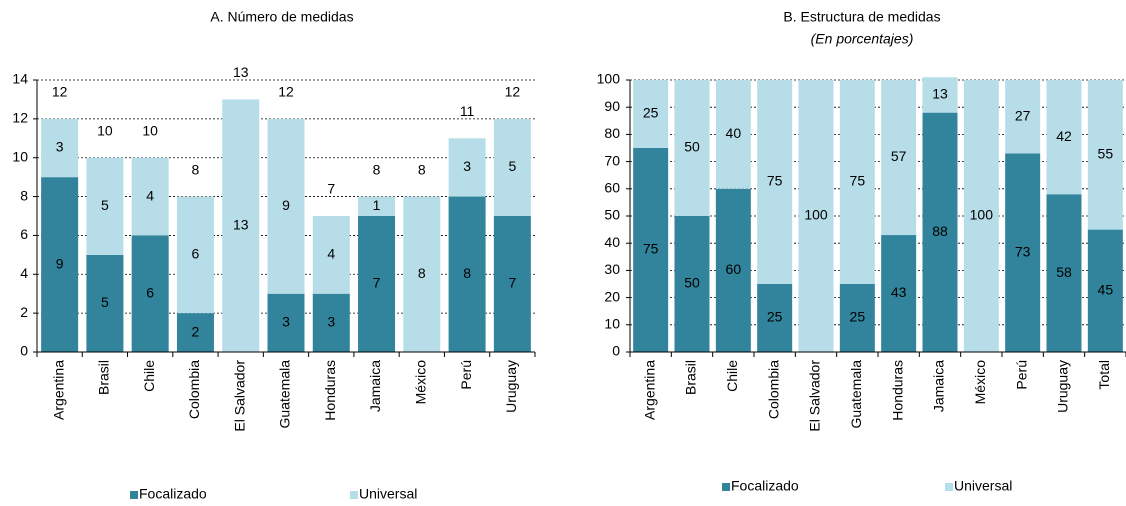  I want to click on data-label: 7, so click(377, 283).